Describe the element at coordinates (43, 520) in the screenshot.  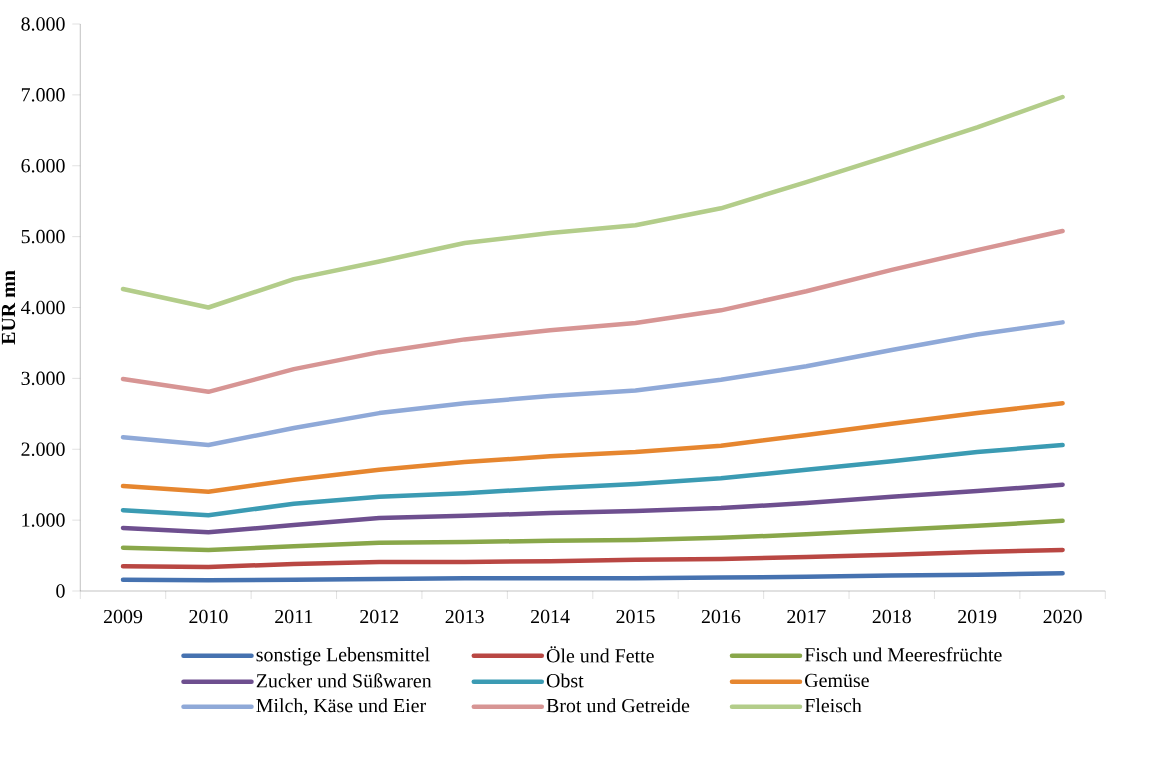
I see `y-tick-label: 1.000` at that location.